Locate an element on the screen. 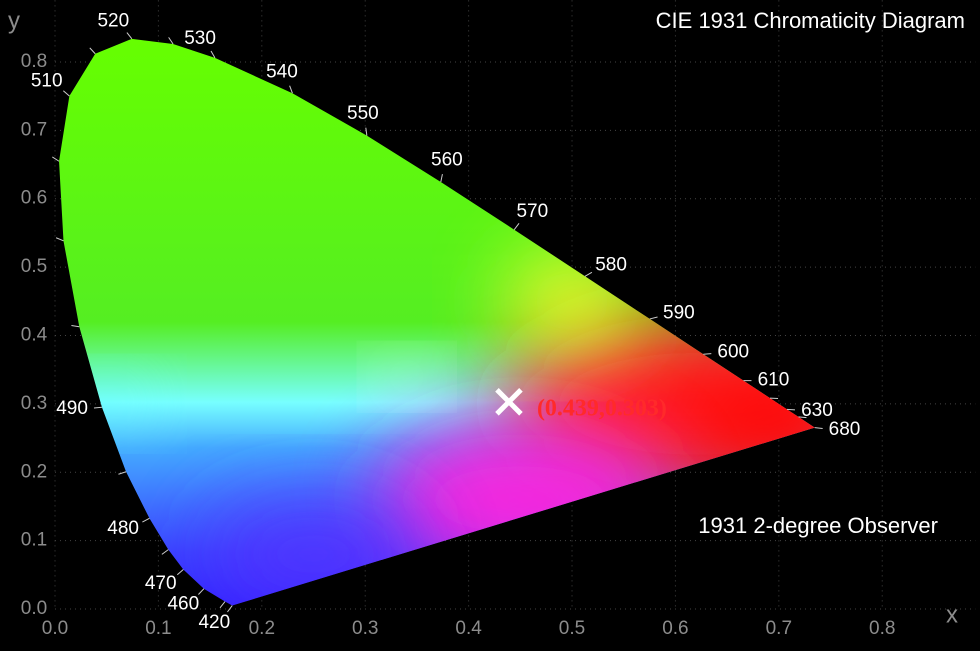 Image resolution: width=980 pixels, height=651 pixels. wavelength-label: 610 is located at coordinates (774, 380).